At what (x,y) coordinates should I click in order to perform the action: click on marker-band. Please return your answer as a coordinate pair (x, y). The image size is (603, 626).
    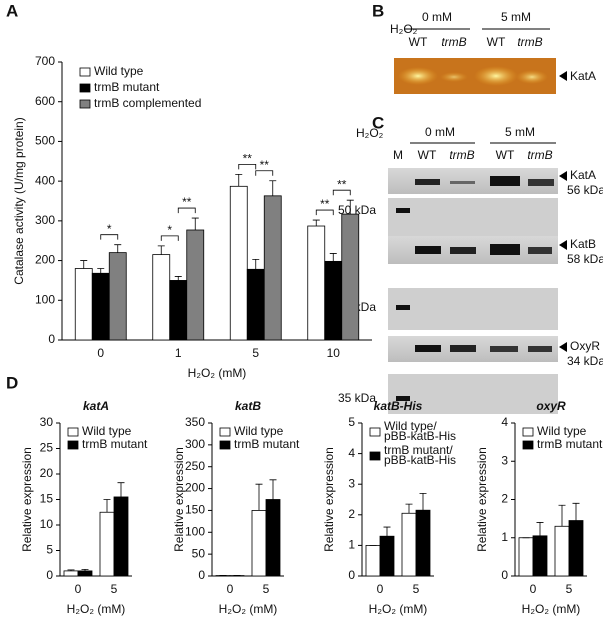
    Looking at the image, I should click on (403, 307).